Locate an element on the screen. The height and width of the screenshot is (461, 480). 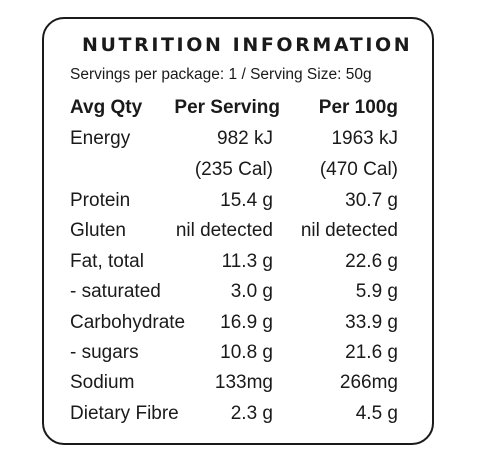
row-per-100g: 5.9 g is located at coordinates (376, 291).